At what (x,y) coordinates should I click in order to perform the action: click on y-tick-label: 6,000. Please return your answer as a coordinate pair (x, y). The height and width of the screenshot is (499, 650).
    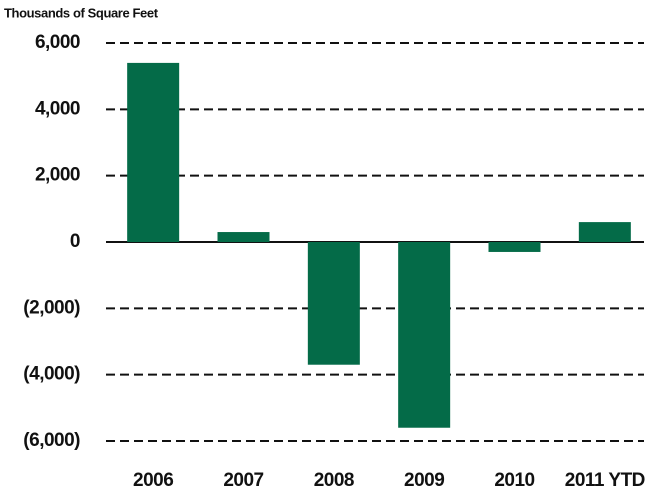
    Looking at the image, I should click on (57, 42).